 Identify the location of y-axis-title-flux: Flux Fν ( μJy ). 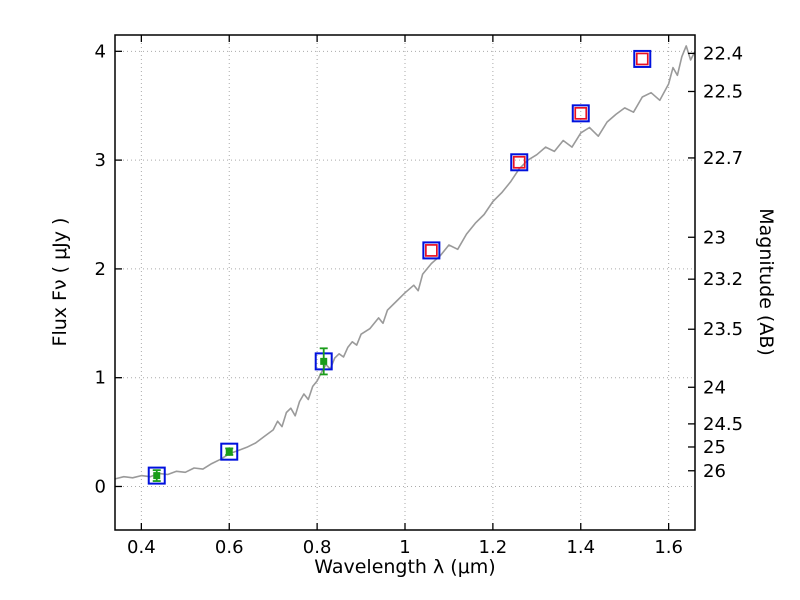
(60, 282).